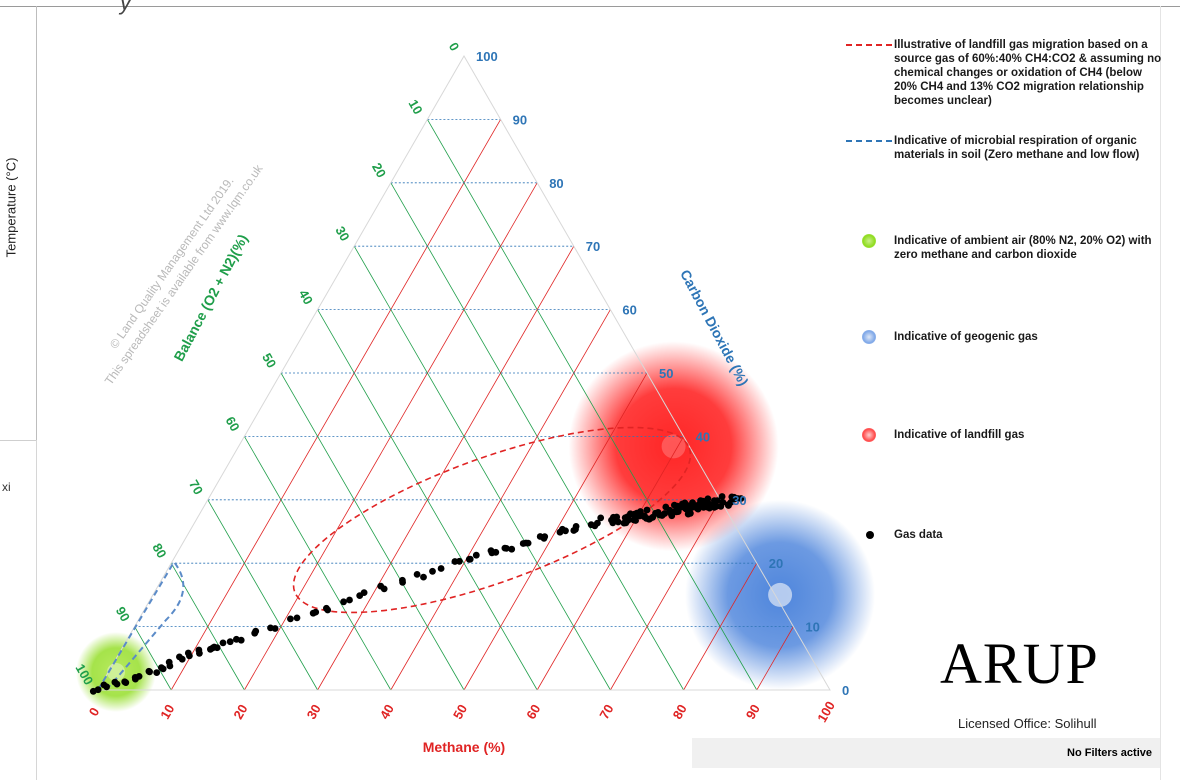  Describe the element at coordinates (593, 246) in the screenshot. I see `co2-tick-label: 70` at that location.